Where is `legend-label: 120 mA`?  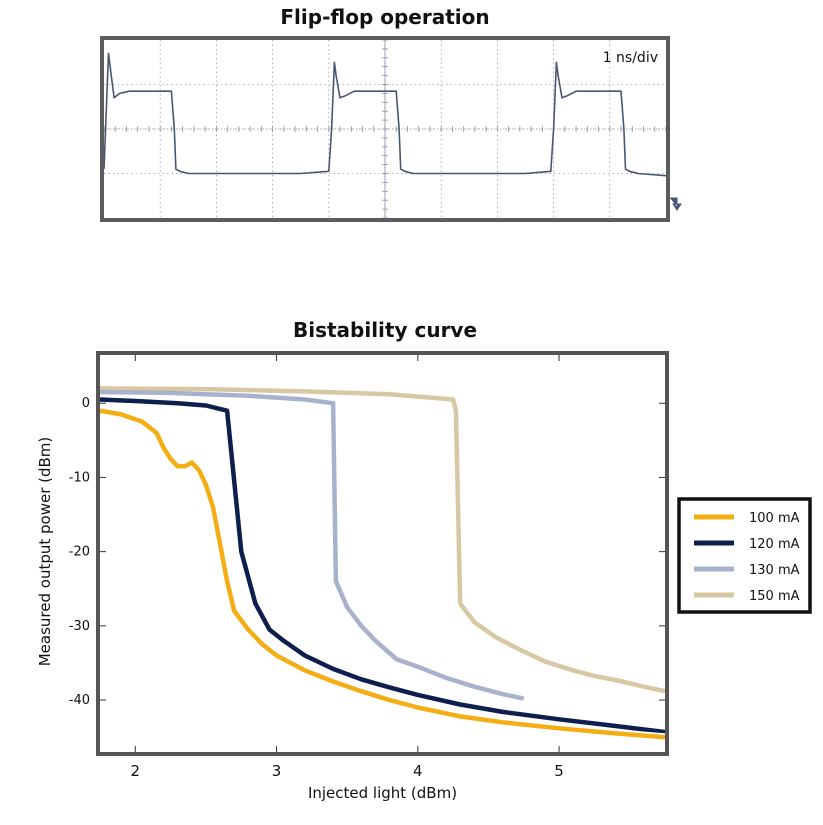
legend-label: 120 mA is located at coordinates (774, 544).